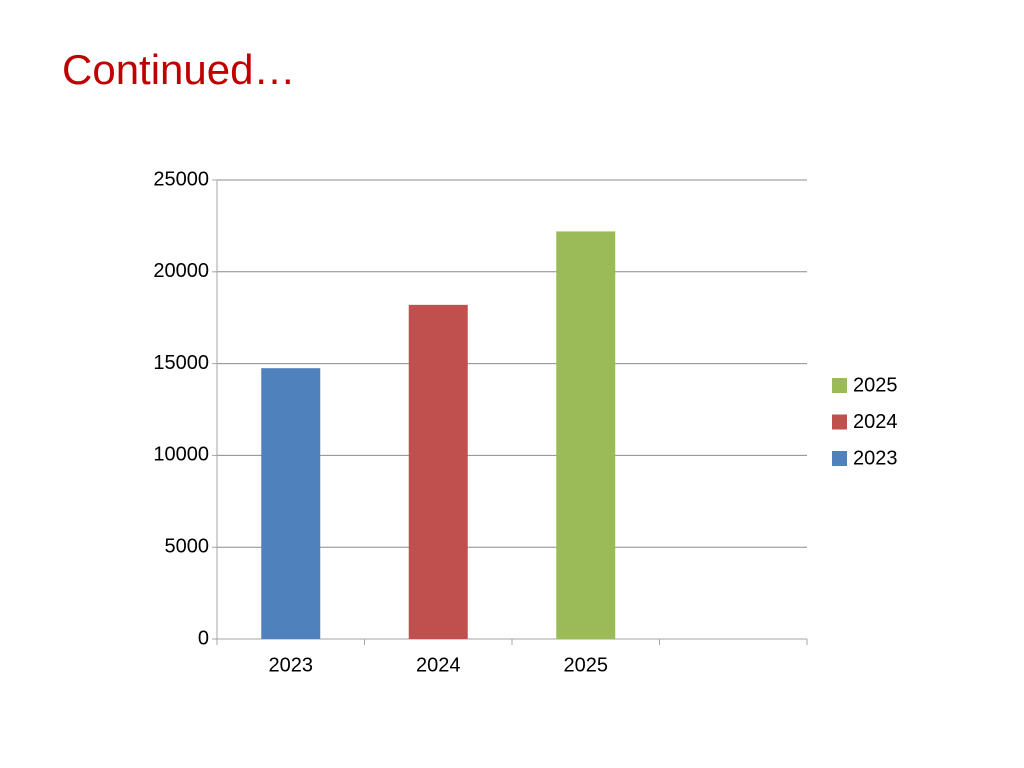  I want to click on legend-label: 2024, so click(875, 422).